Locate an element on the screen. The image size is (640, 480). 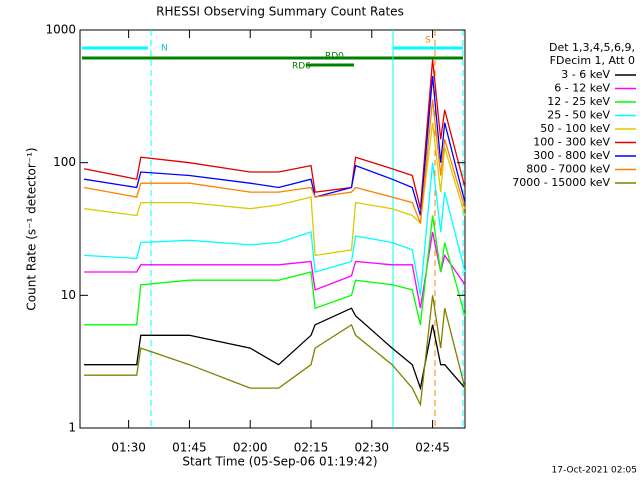
y-axis-label: Count Rate (s⁻¹ detector⁻¹) is located at coordinates (32, 228).